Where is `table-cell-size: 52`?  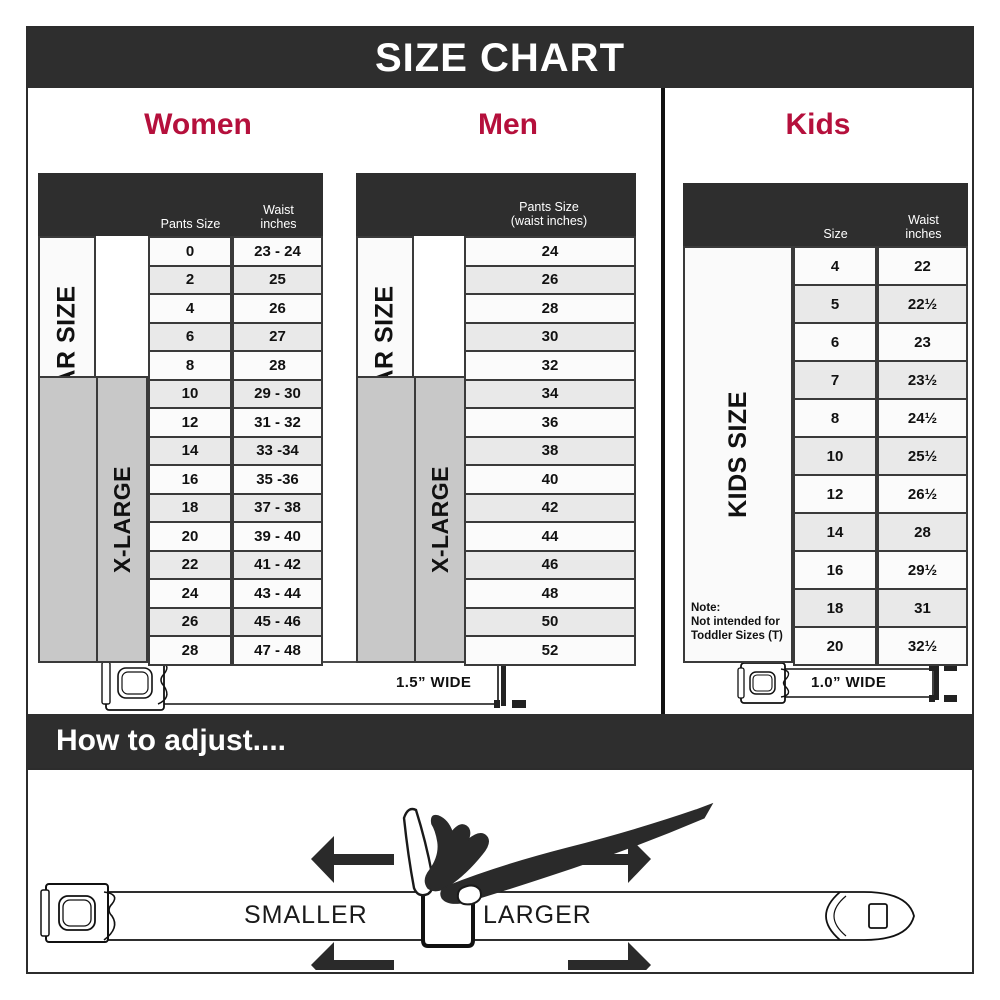
table-cell-size: 52 is located at coordinates (550, 650).